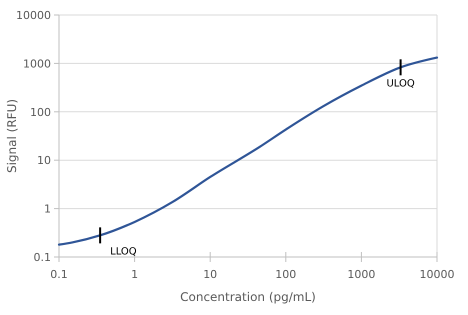  Describe the element at coordinates (12, 136) in the screenshot. I see `y-axis-title: Signal (RFU)` at that location.